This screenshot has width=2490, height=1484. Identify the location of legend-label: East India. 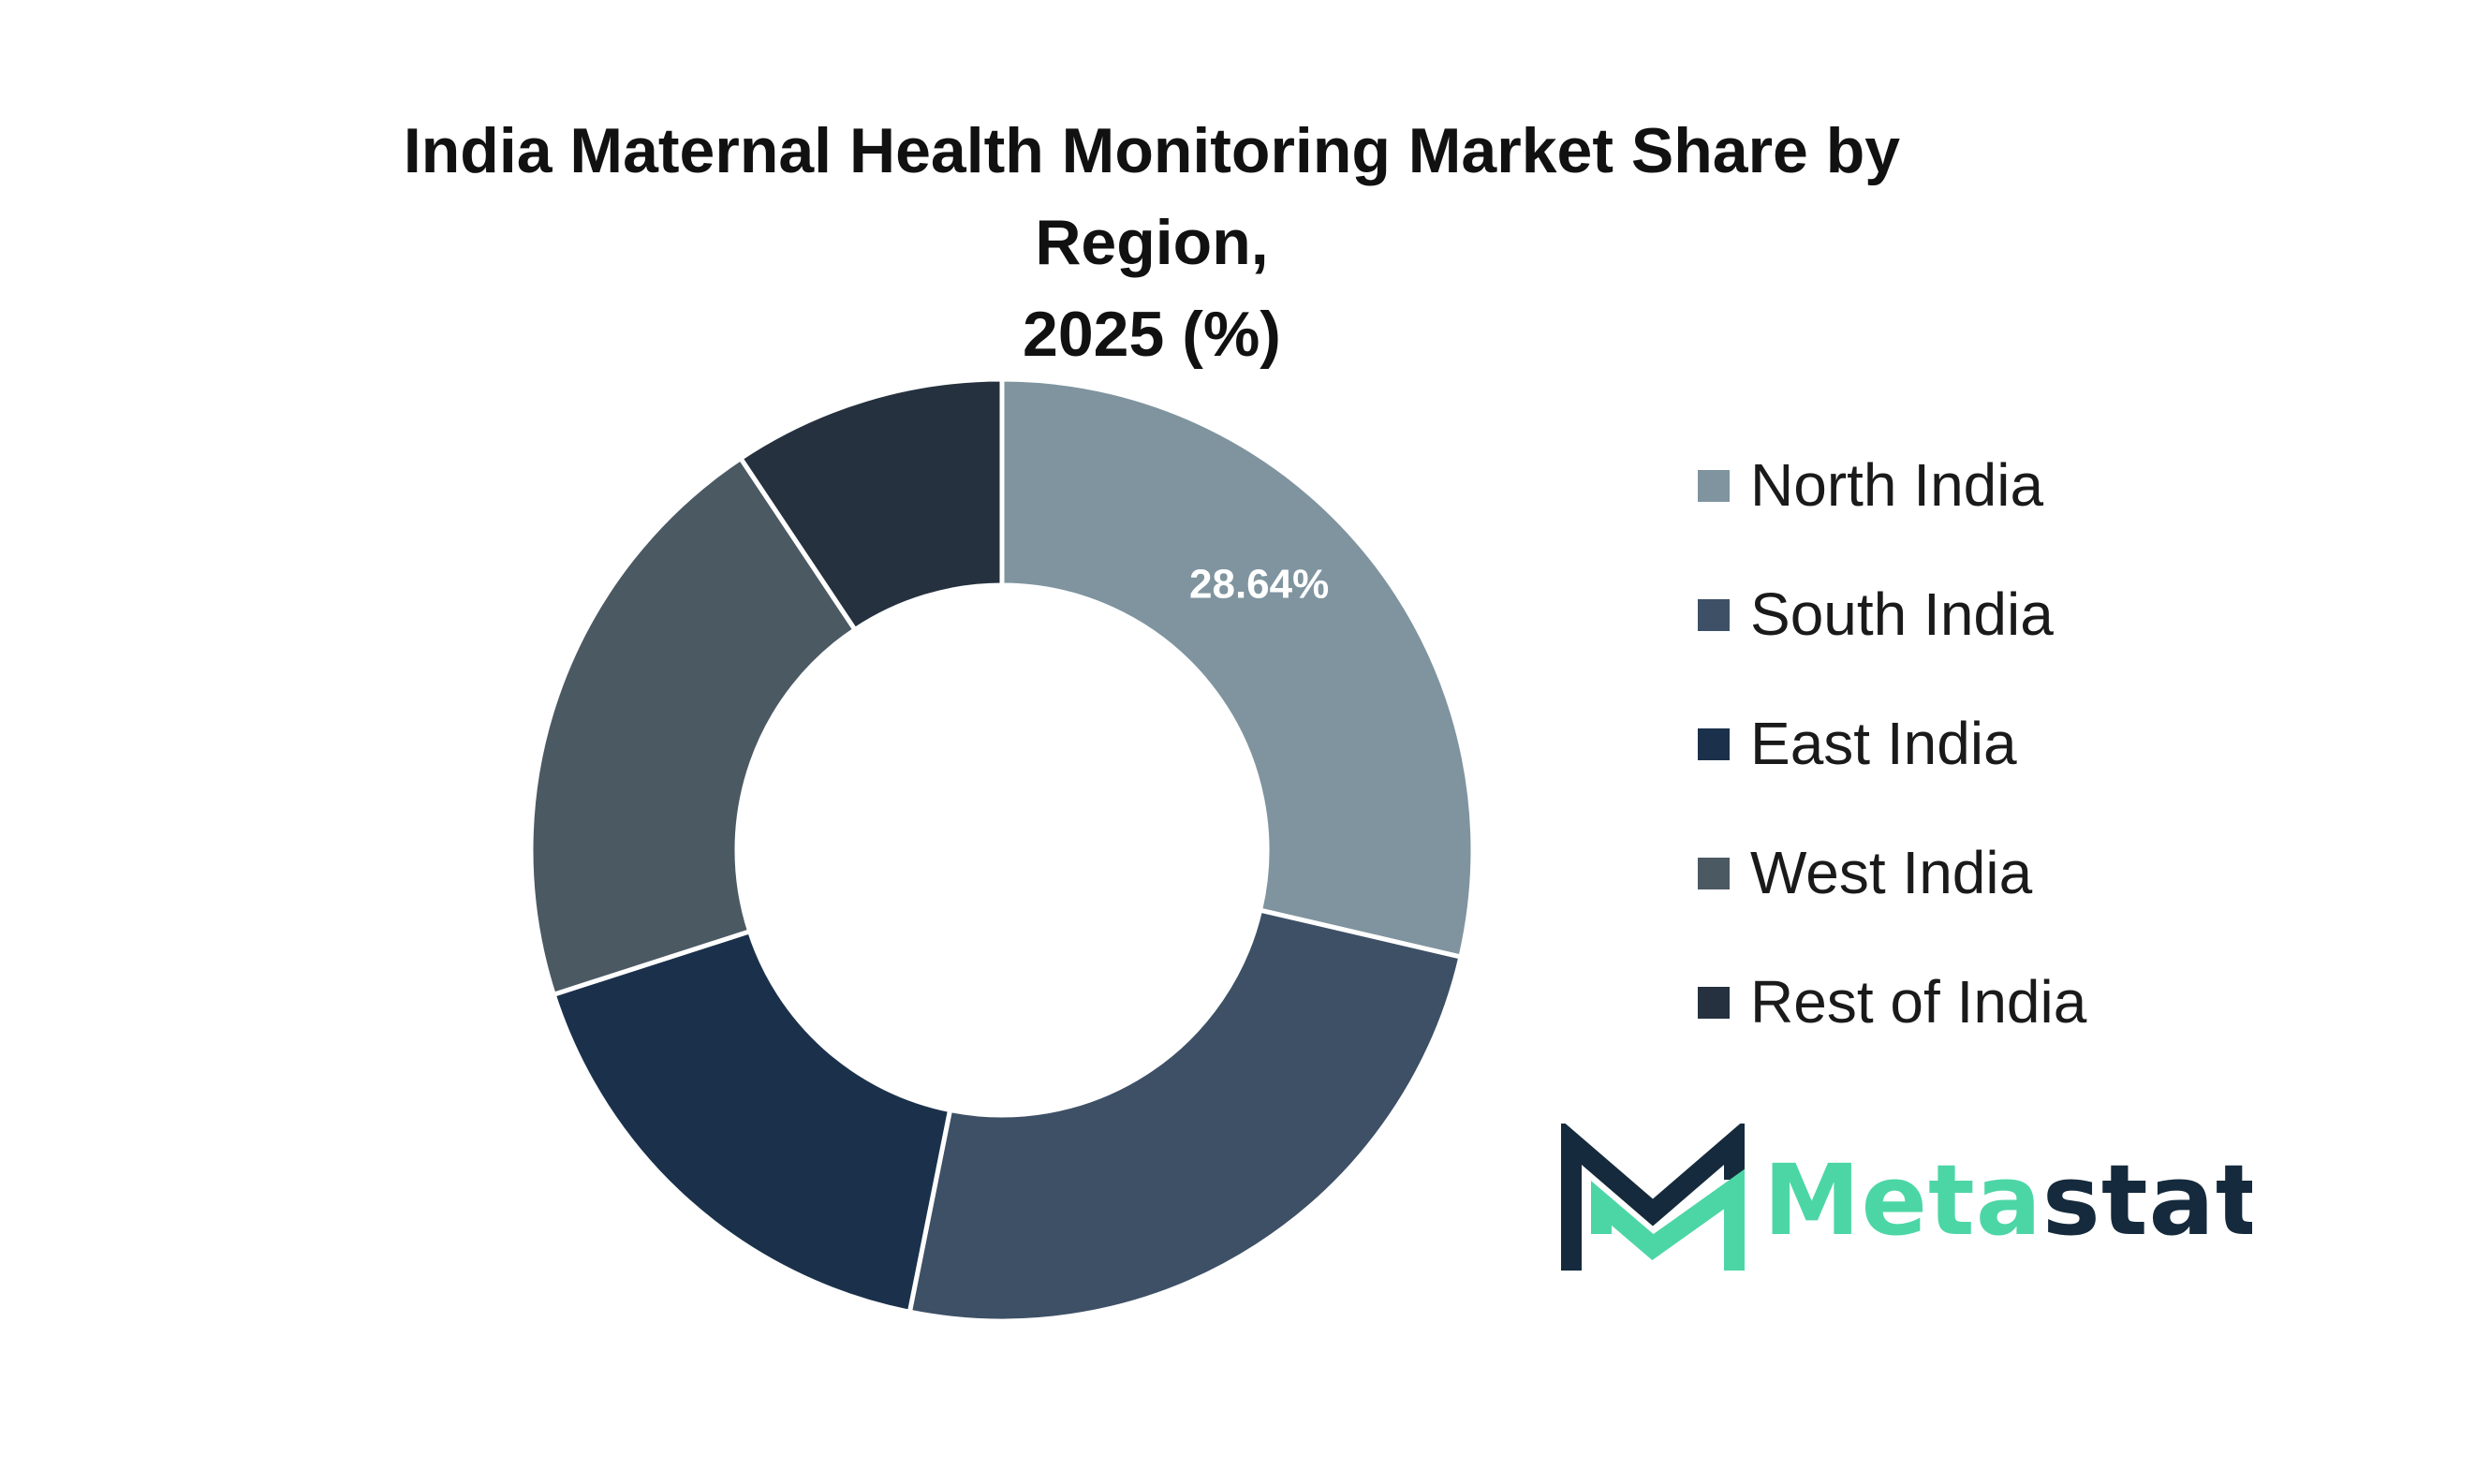
(1883, 743).